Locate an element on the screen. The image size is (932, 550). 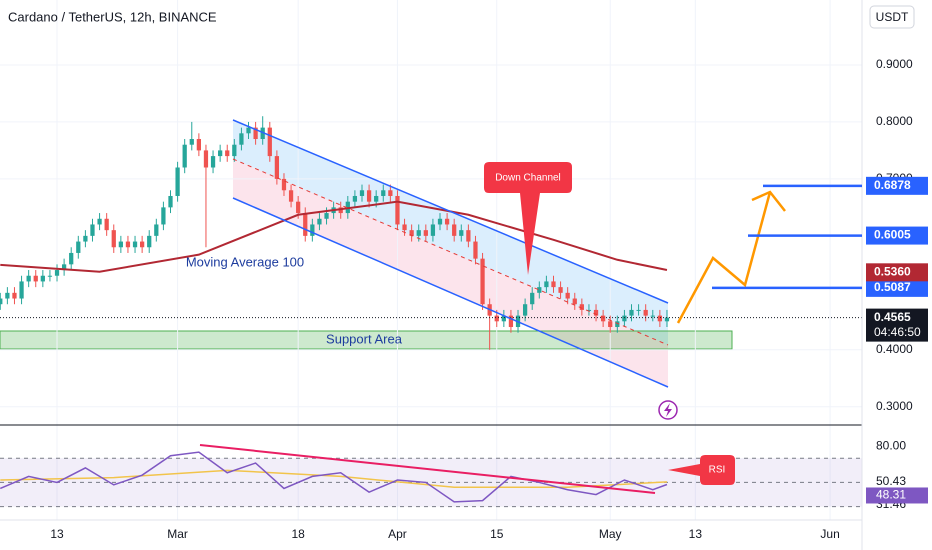
rsi-ma-line is located at coordinates (334, 479).